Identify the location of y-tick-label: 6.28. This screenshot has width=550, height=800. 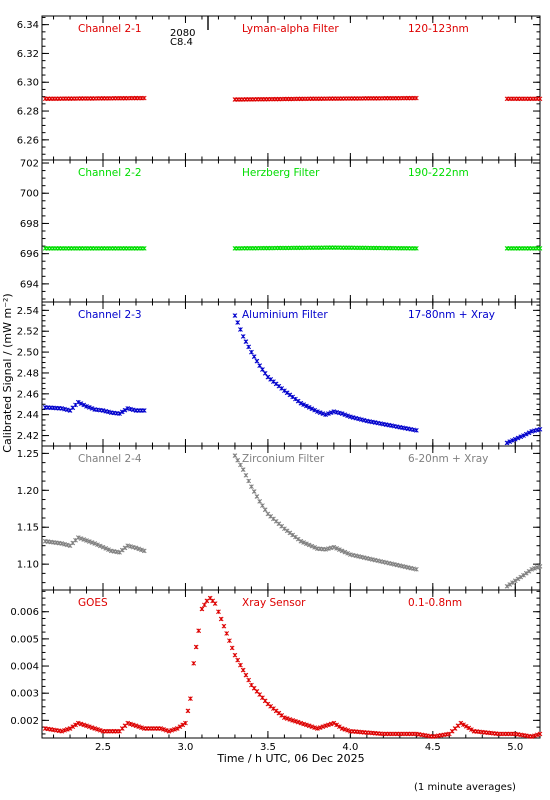
(28, 112).